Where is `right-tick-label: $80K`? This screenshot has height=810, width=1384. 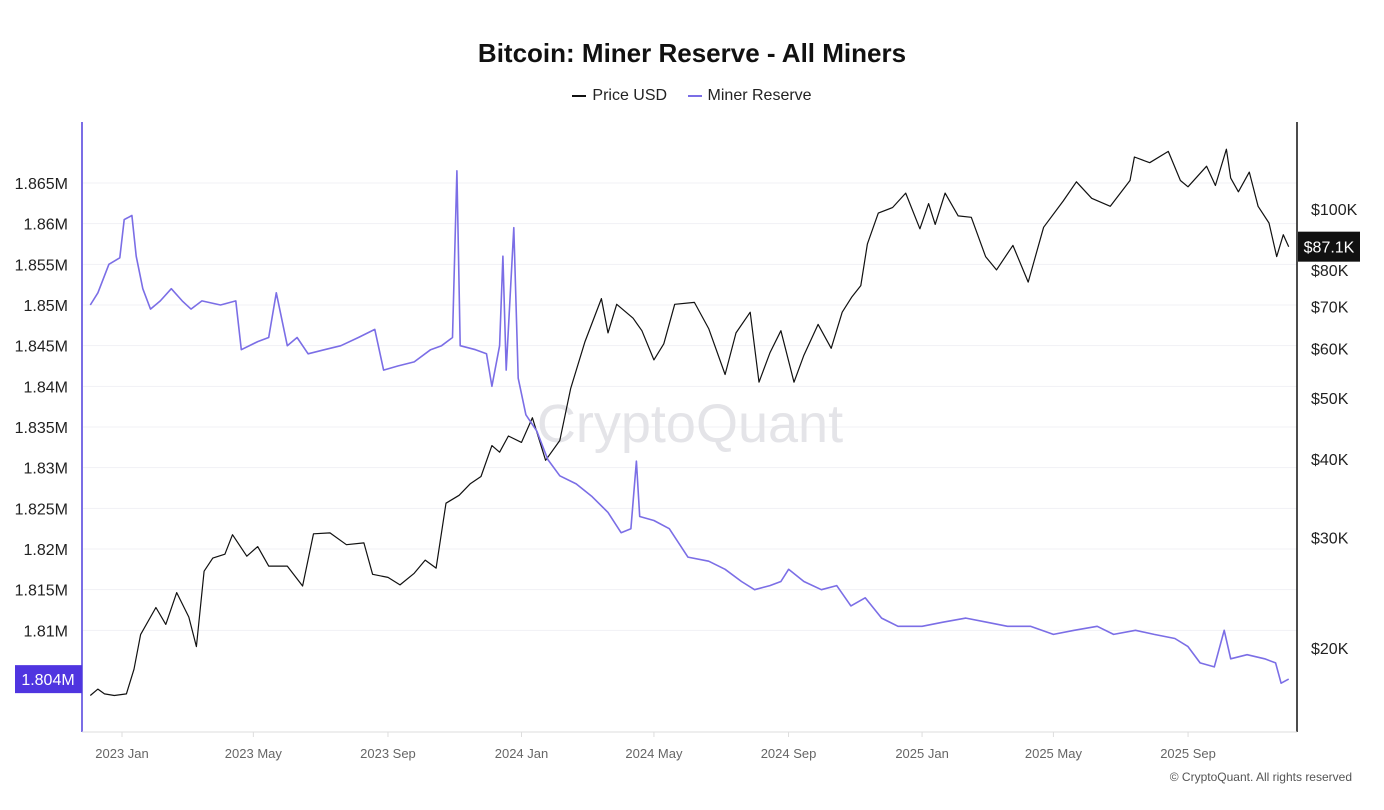
right-tick-label: $80K is located at coordinates (1330, 271).